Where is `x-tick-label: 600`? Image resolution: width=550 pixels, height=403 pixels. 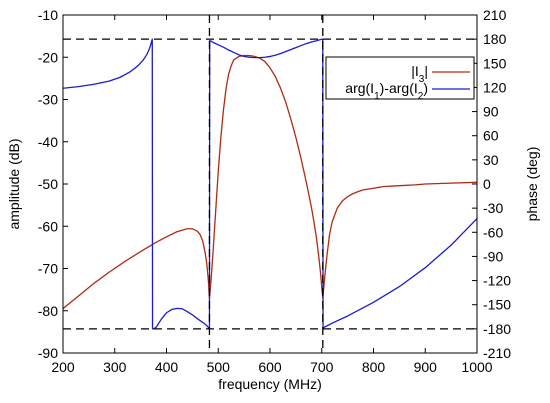
x-tick-label: 600 is located at coordinates (270, 367).